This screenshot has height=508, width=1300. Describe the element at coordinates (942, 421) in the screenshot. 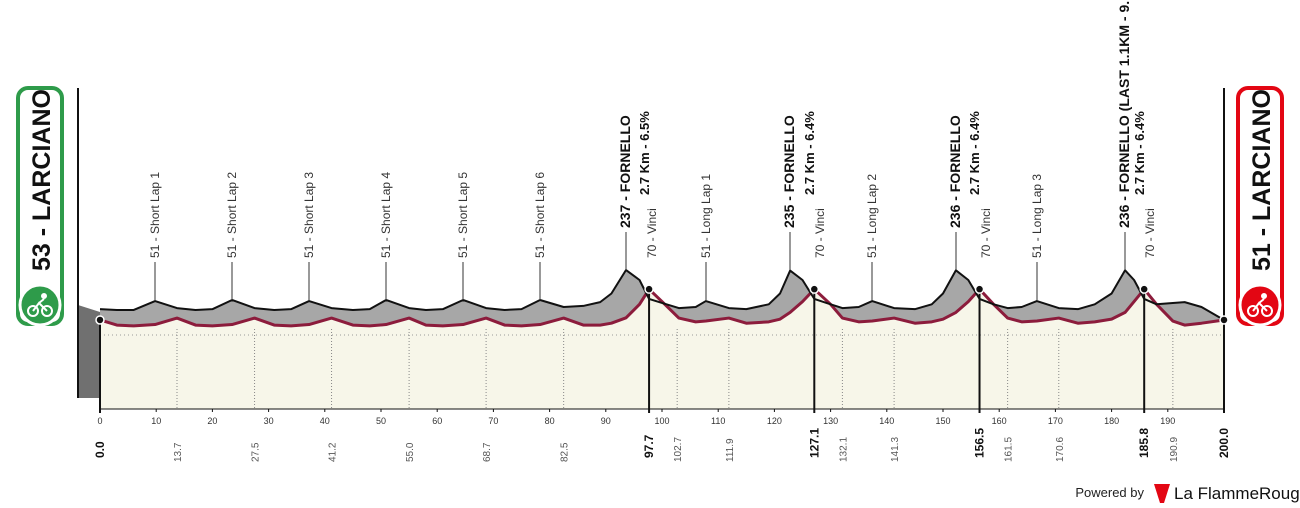

I see `x-tick-label: 150` at that location.